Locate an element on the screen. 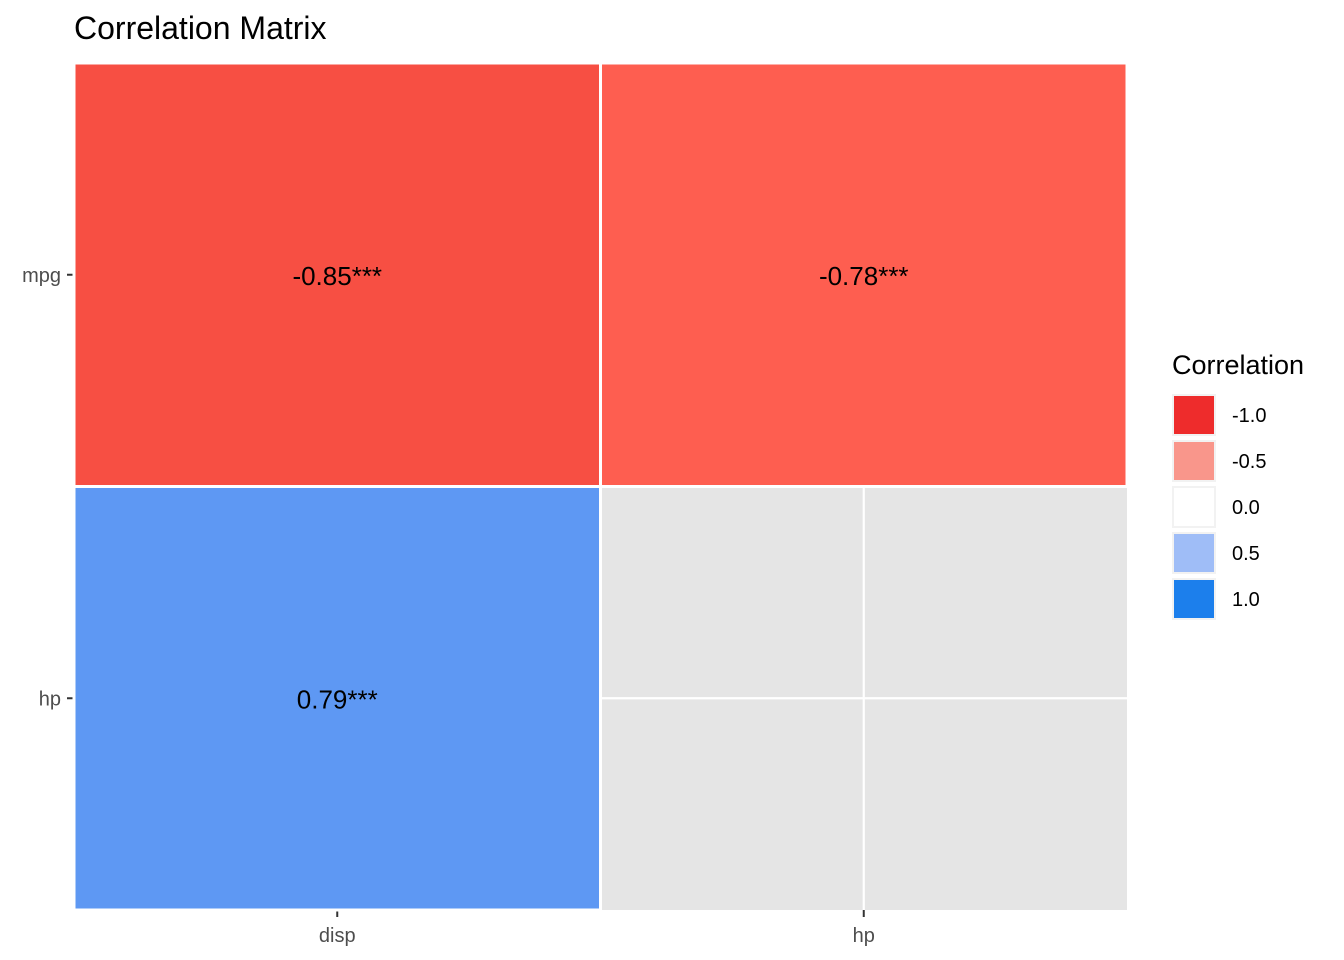 The image size is (1344, 960). x-axis: disp hp is located at coordinates (597, 928).